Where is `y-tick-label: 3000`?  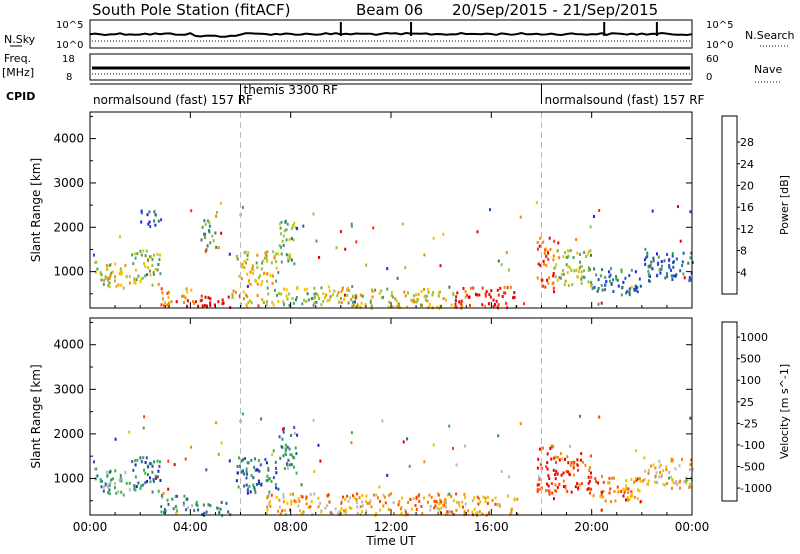 y-tick-label: 3000 is located at coordinates (68, 183).